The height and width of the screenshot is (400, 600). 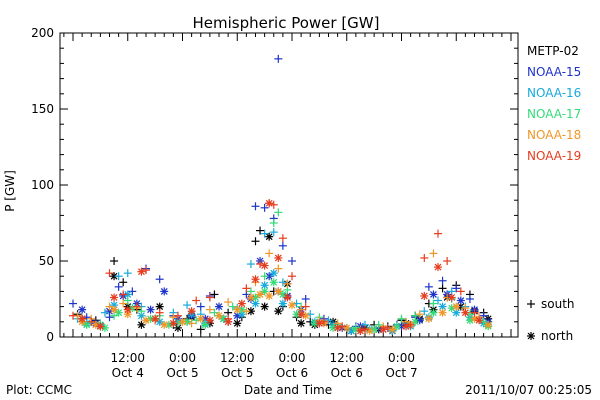 What do you see at coordinates (42, 33) in the screenshot?
I see `y-tick-label: 200` at bounding box center [42, 33].